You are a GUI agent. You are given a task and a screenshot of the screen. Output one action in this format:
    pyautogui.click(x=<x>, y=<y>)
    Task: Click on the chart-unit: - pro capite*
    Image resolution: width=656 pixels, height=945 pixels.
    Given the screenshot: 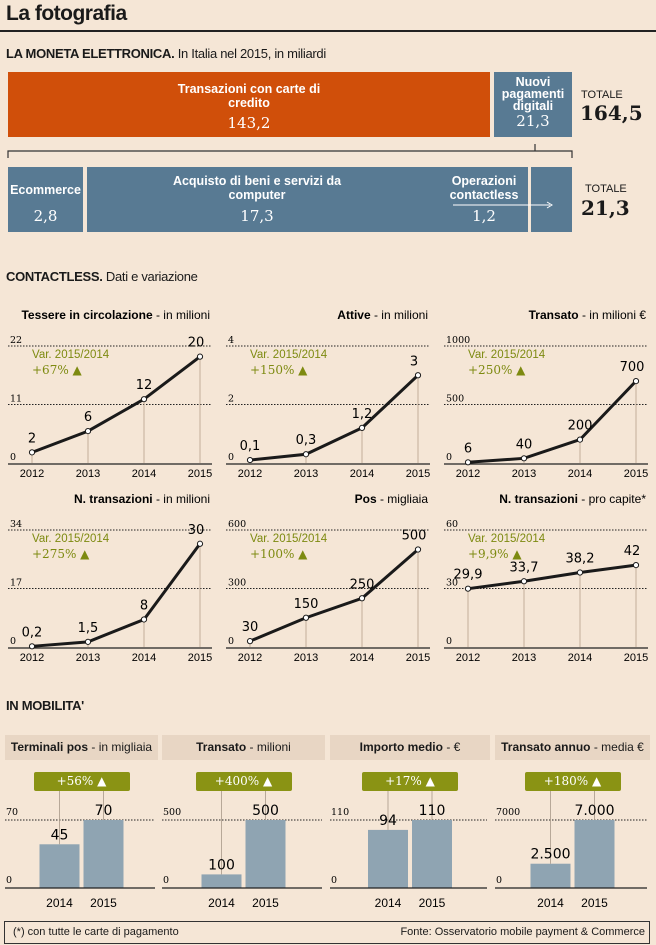 What is the action you would take?
    pyautogui.click(x=612, y=499)
    